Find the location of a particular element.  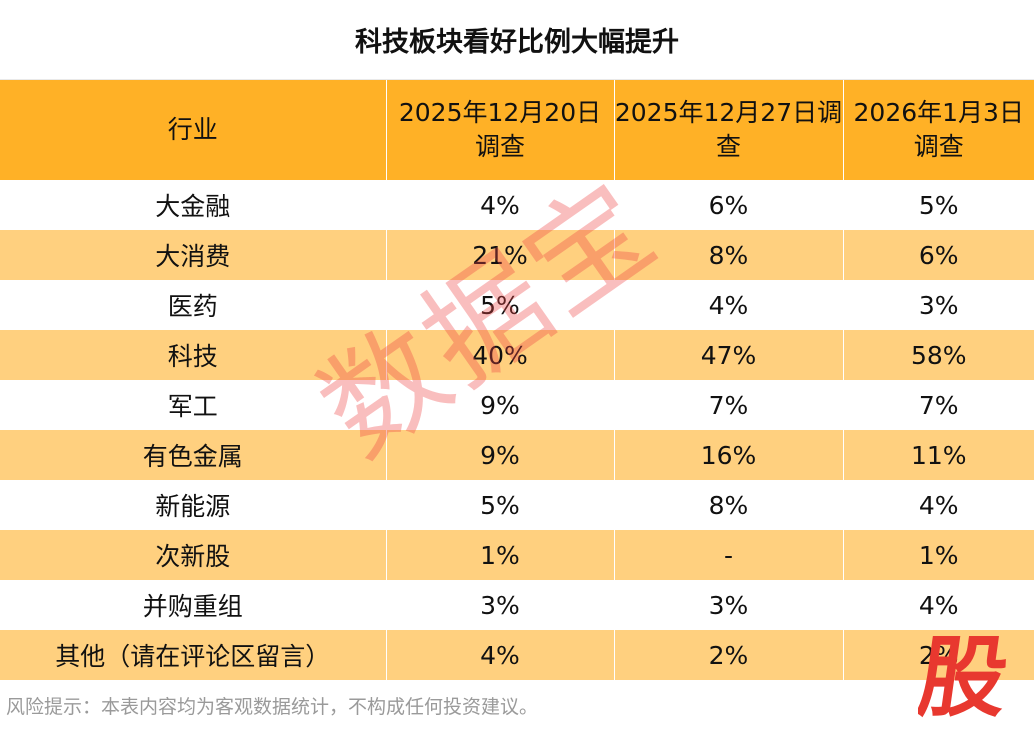

industry-cell: 医药 is located at coordinates (193, 305).